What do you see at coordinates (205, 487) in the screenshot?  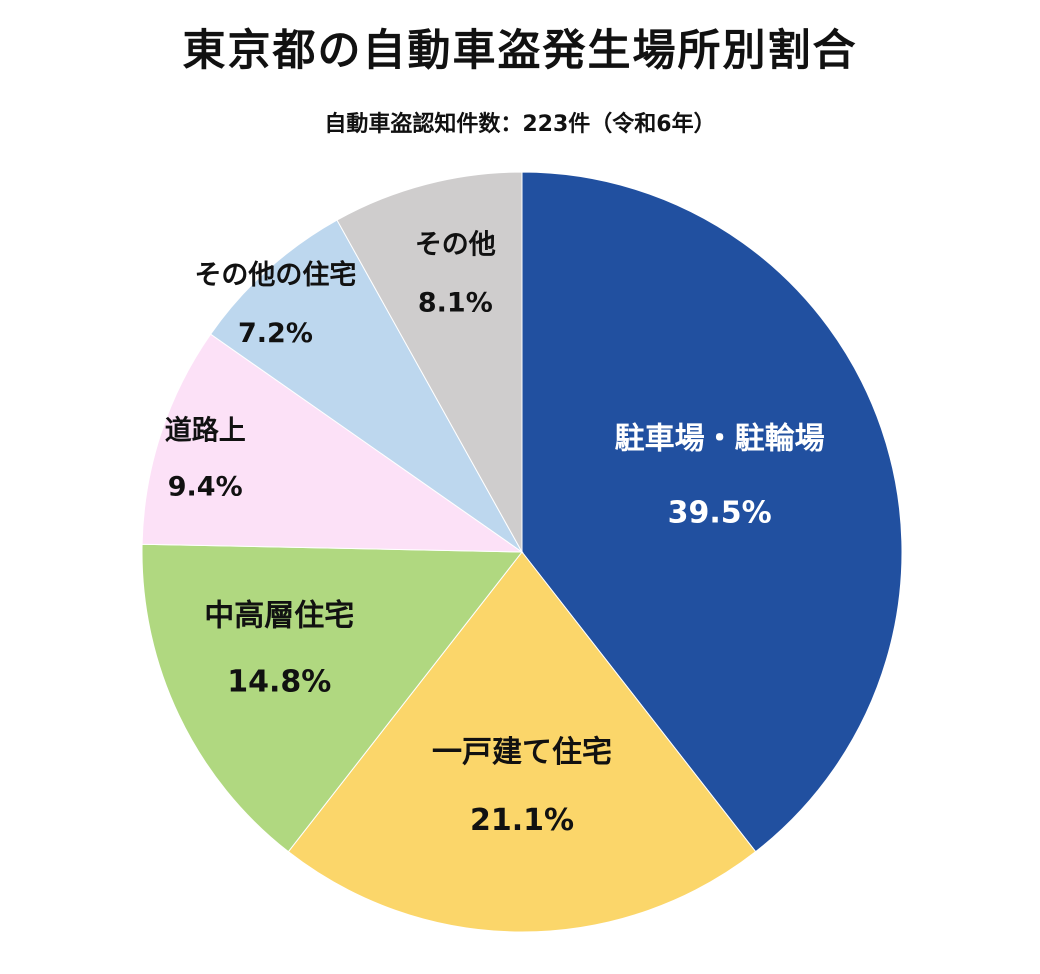 I see `slice-value-label: 9.4%` at bounding box center [205, 487].